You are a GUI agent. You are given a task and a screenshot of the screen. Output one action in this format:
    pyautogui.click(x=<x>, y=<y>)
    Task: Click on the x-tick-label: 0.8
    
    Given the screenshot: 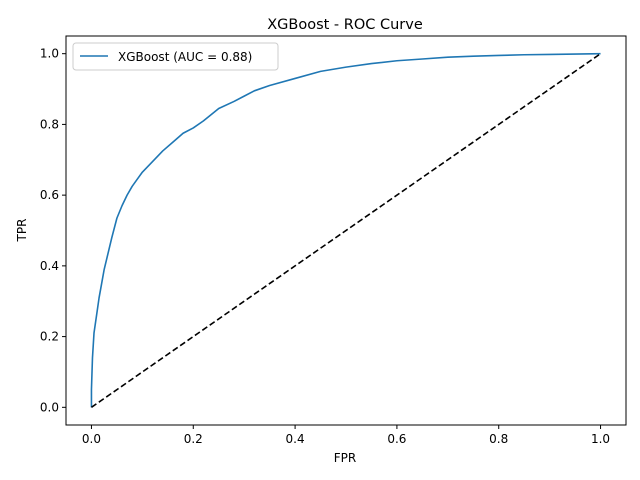 What is the action you would take?
    pyautogui.click(x=498, y=439)
    